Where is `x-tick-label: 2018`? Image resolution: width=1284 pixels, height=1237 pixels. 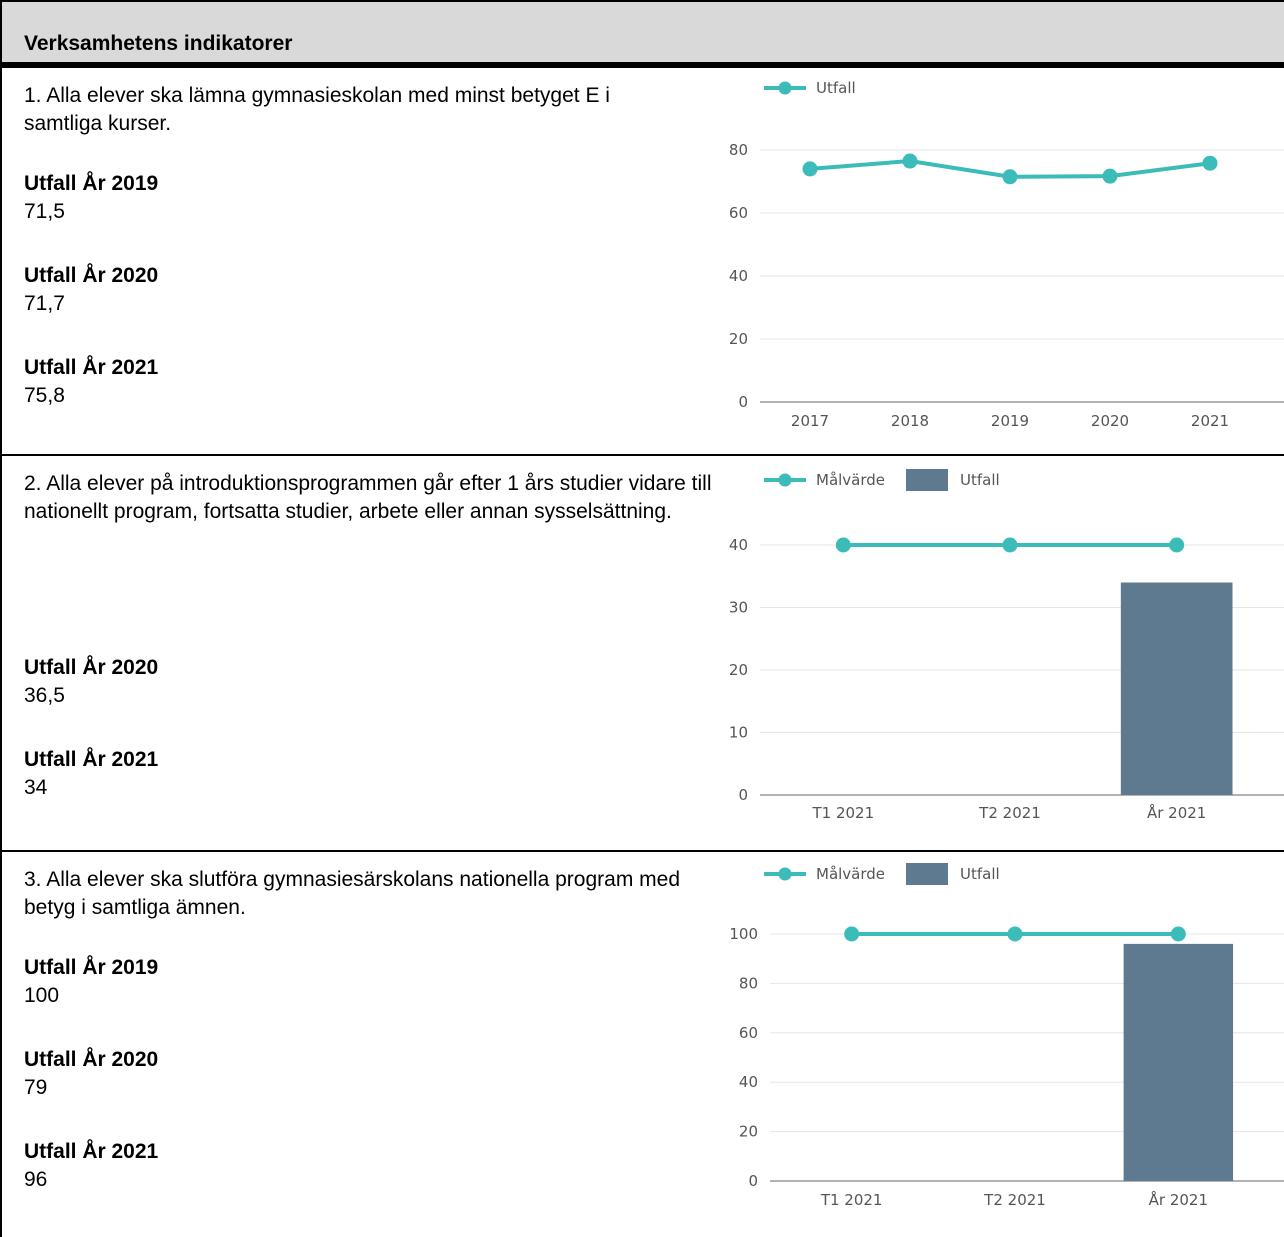 x-tick-label: 2018 is located at coordinates (910, 421).